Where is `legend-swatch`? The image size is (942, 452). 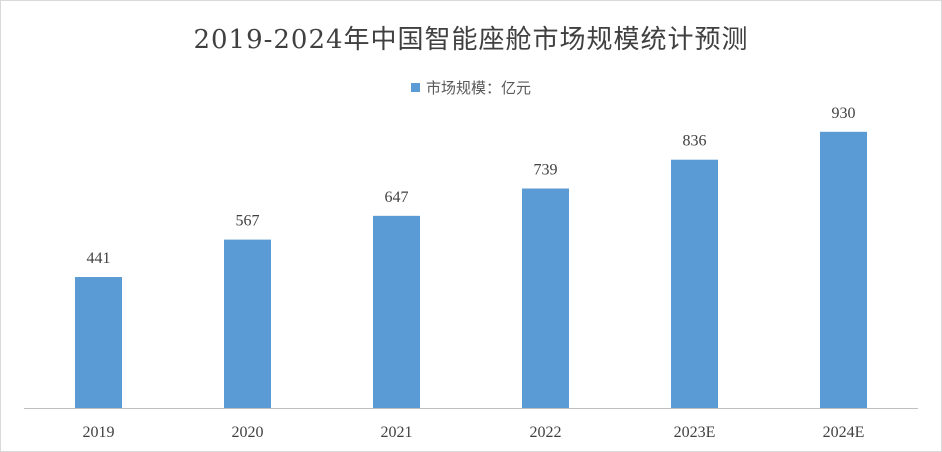 legend-swatch is located at coordinates (415, 87).